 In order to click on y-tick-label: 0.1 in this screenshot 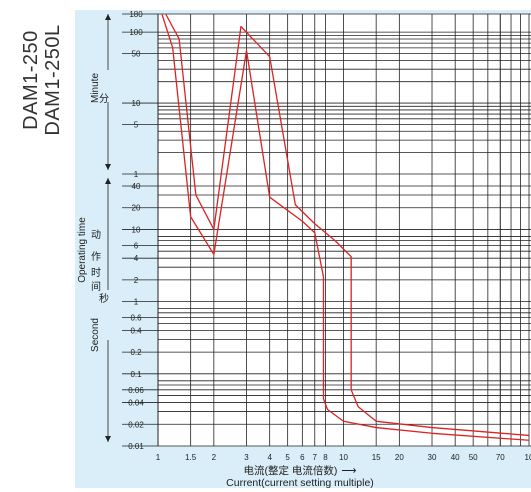, I will do `click(136, 374)`.